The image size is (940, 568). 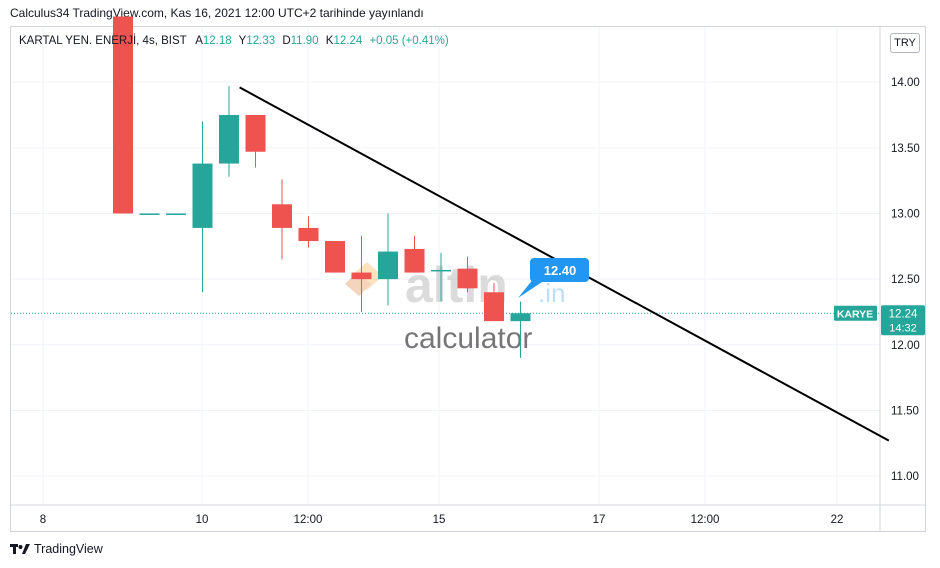 What do you see at coordinates (905, 43) in the screenshot?
I see `currency-button: TRY` at bounding box center [905, 43].